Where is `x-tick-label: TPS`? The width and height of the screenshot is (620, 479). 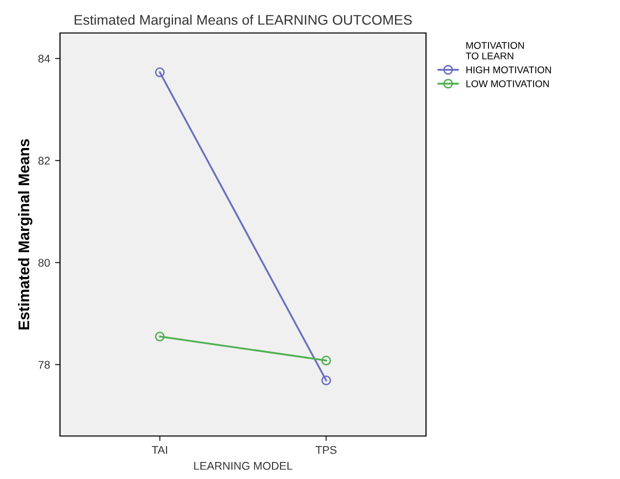
x-tick-label: TPS is located at coordinates (326, 450).